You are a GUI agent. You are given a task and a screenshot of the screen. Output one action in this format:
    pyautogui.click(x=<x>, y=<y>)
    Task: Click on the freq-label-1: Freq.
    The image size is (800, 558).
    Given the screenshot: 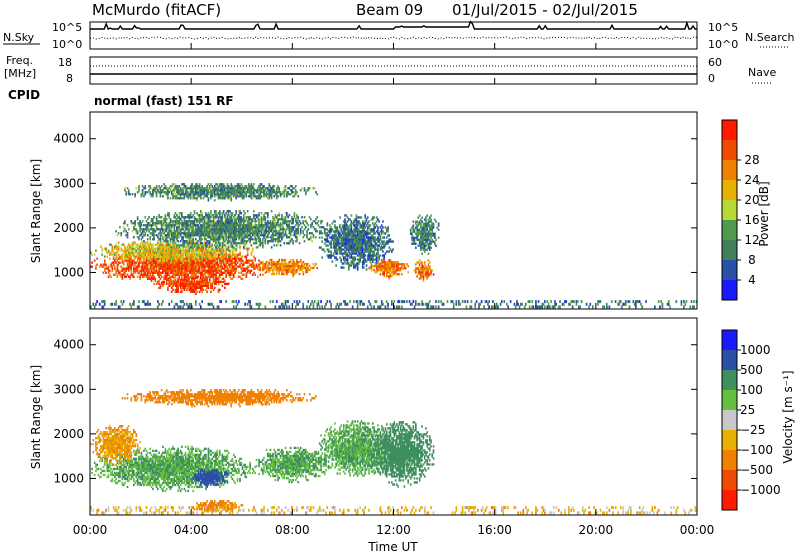 What is the action you would take?
    pyautogui.click(x=19, y=60)
    